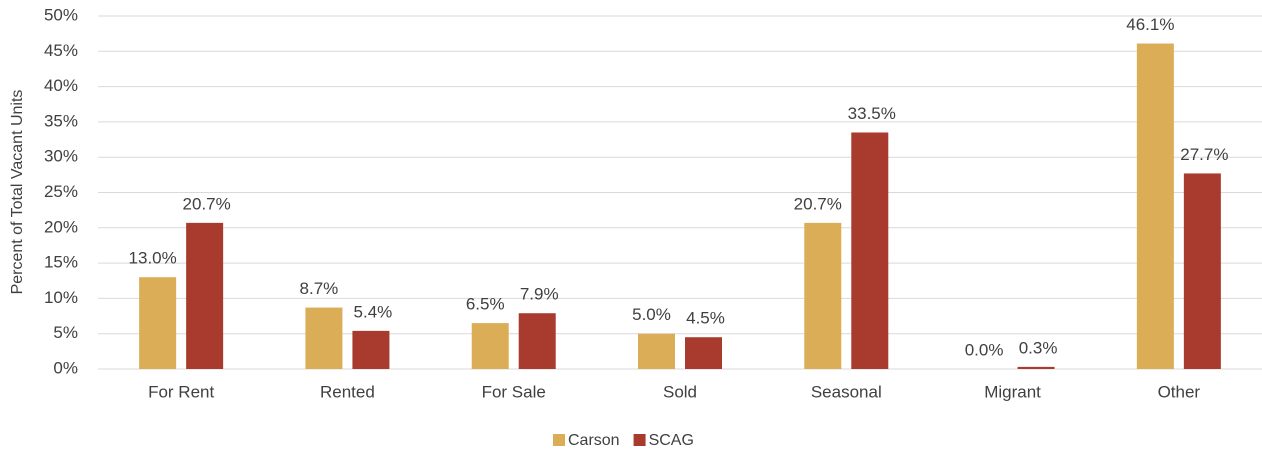 The height and width of the screenshot is (453, 1262). What do you see at coordinates (846, 391) in the screenshot?
I see `x-tick-label: Seasonal` at bounding box center [846, 391].